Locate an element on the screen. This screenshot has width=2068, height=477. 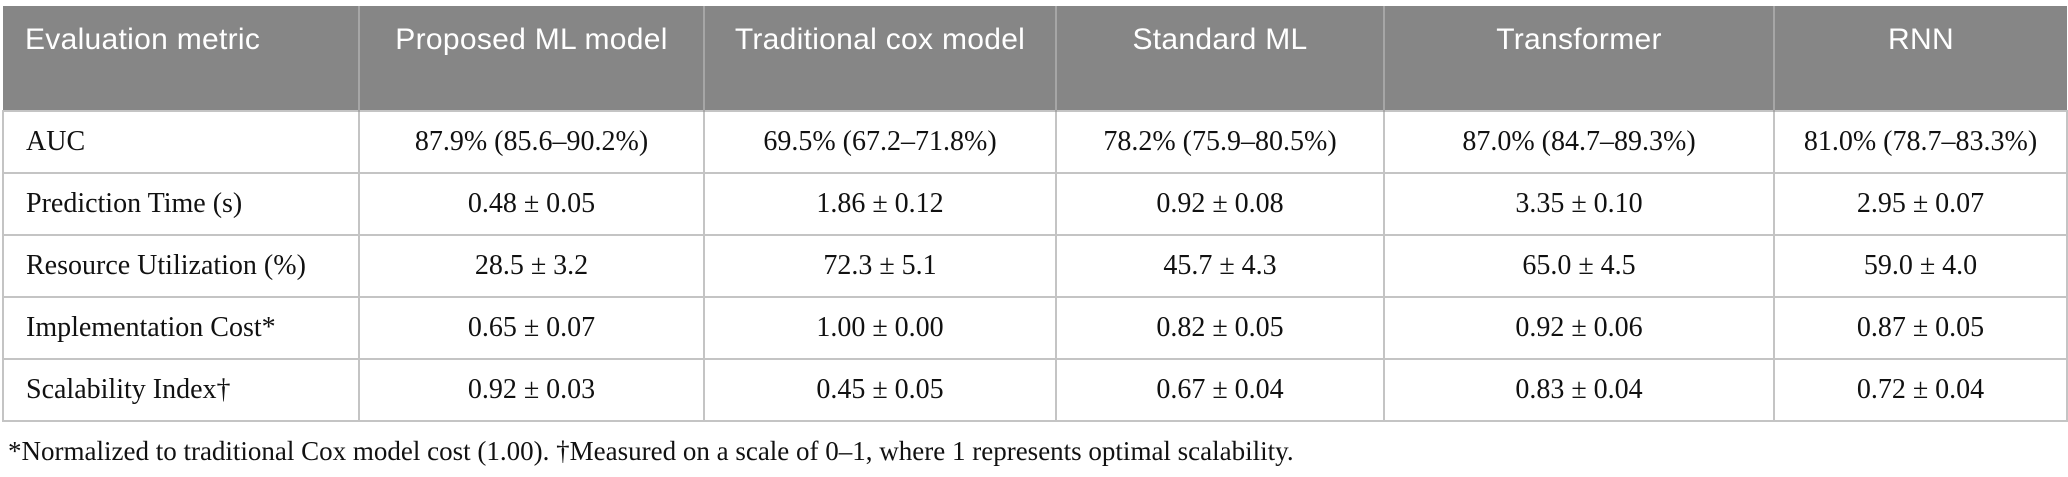
header-cell-evaluation-metric: Evaluation metric is located at coordinates (181, 58).